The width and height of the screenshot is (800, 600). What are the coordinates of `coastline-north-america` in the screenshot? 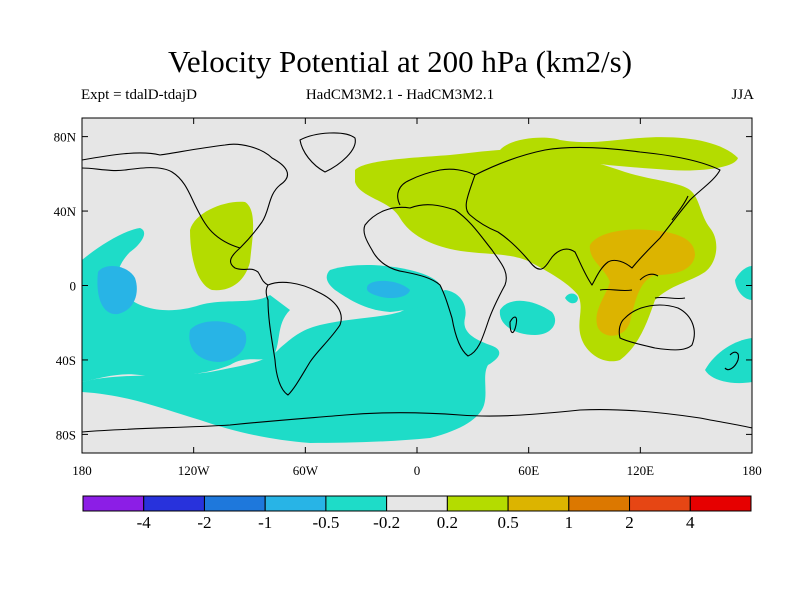 It's located at (185, 214).